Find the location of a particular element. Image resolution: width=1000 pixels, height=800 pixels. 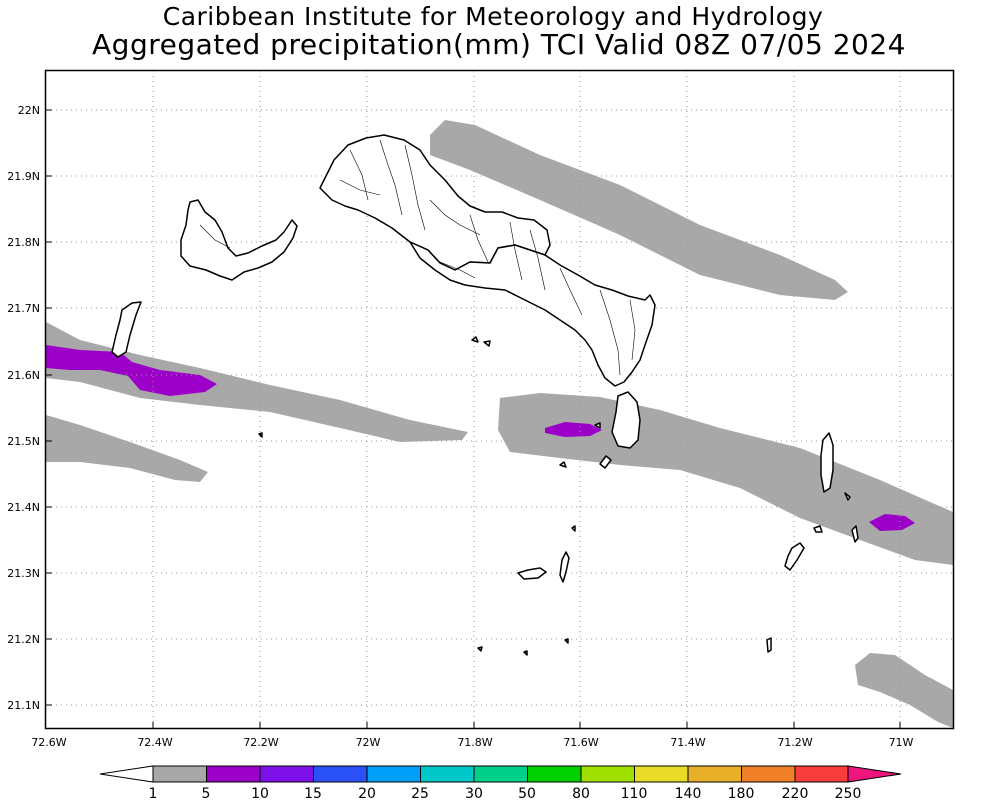

colorbar-label: 25 is located at coordinates (420, 793).